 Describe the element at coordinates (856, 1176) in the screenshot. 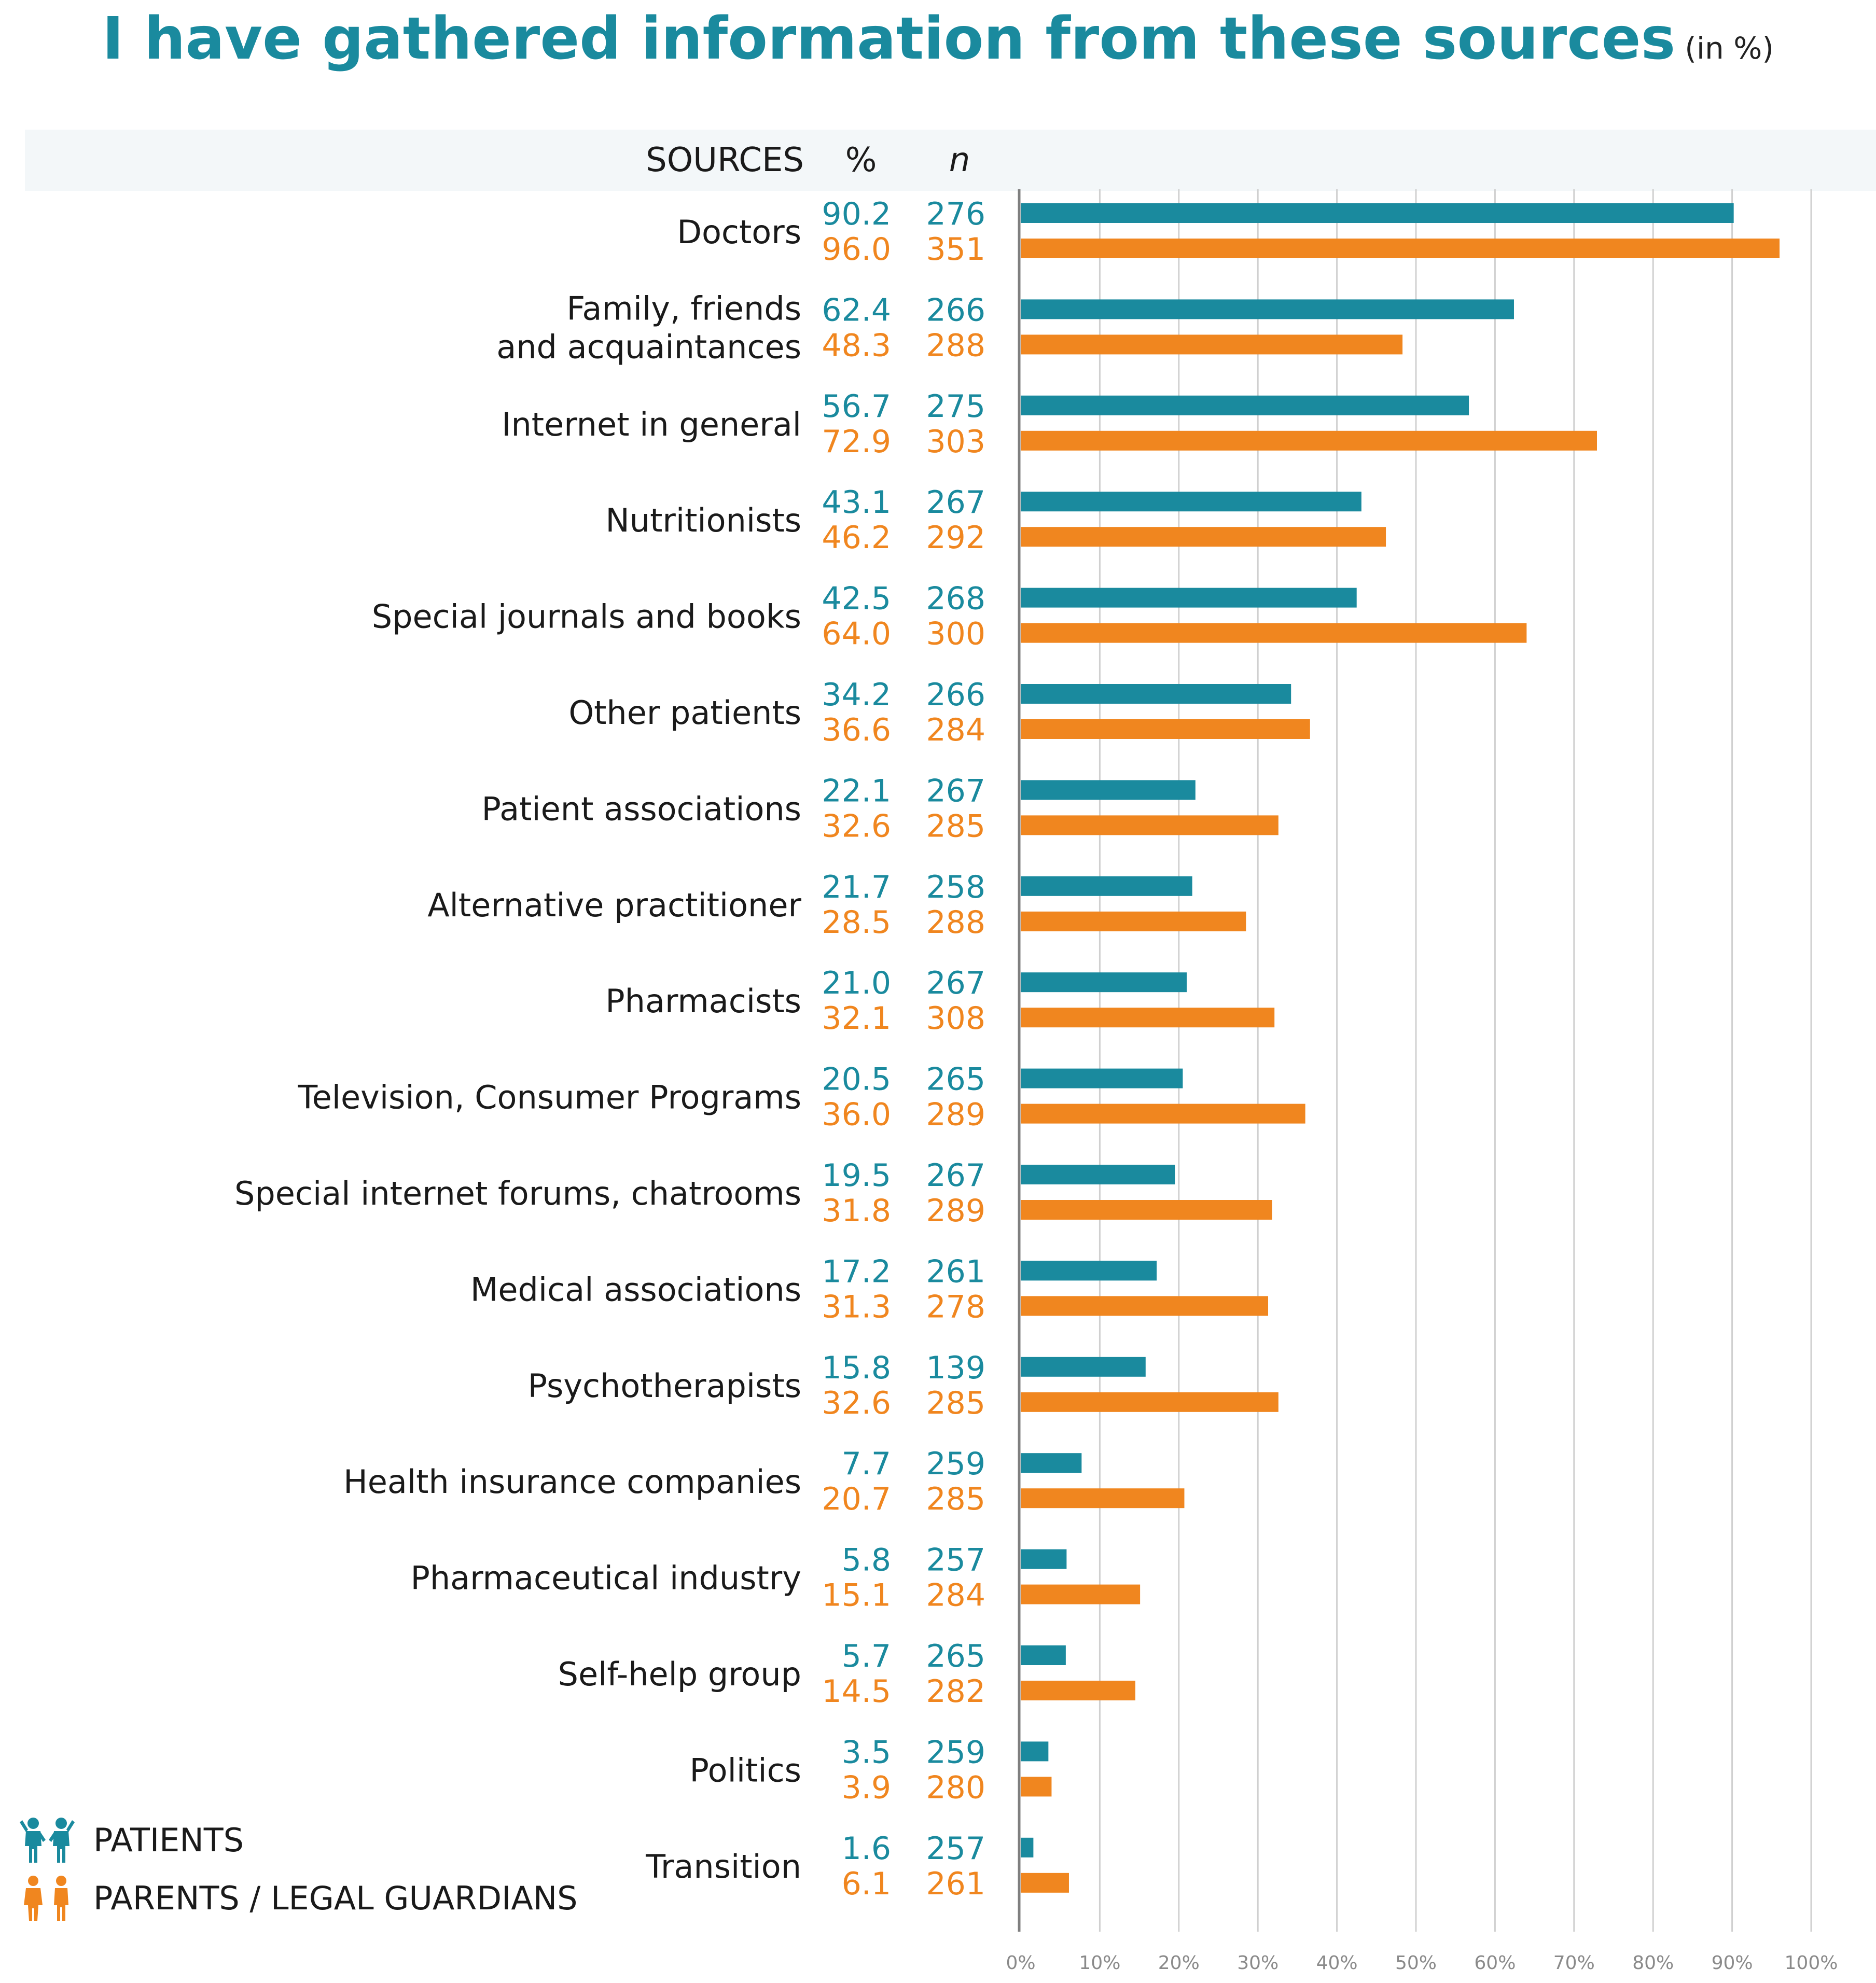

I see `percent-label-patients: 19.5` at that location.